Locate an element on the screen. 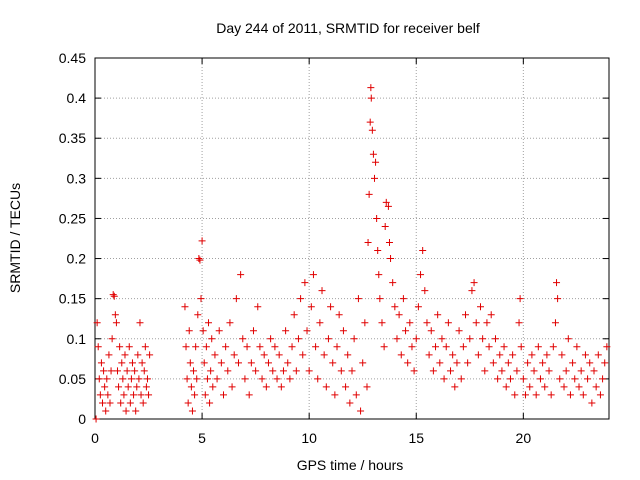  y-tick-label: 0.05 is located at coordinates (72, 379).